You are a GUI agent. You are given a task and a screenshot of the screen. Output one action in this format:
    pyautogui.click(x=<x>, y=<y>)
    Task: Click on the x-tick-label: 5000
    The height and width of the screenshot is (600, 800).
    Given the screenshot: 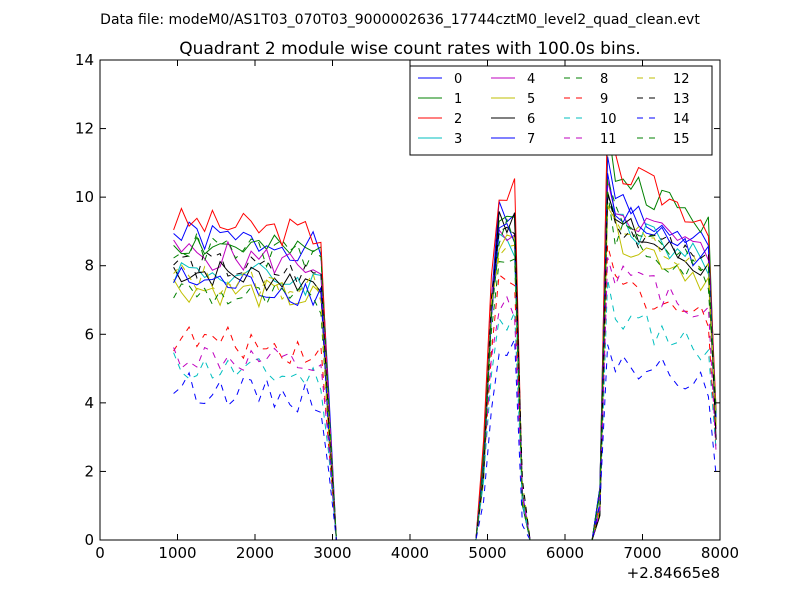 What is the action you would take?
    pyautogui.click(x=487, y=553)
    